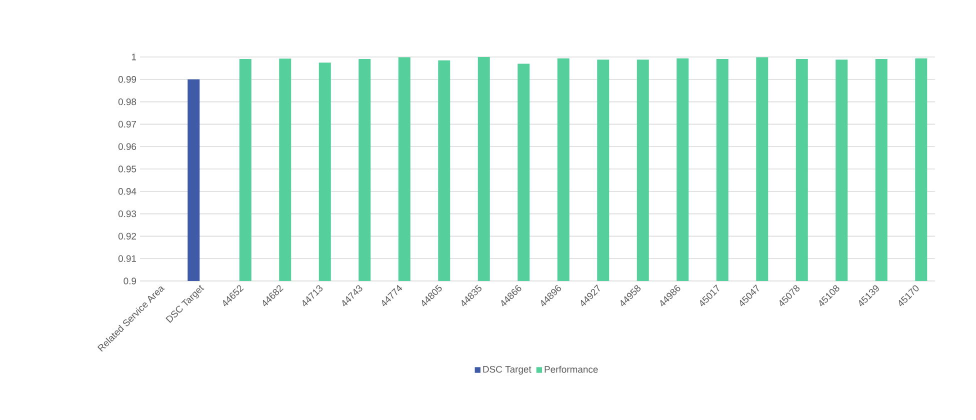 Image resolution: width=976 pixels, height=420 pixels. Describe the element at coordinates (134, 57) in the screenshot. I see `y-tick-label: 1` at that location.